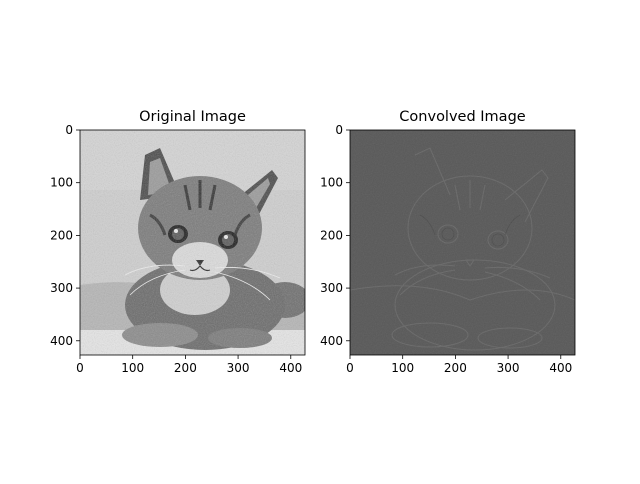 Image resolution: width=640 pixels, height=484 pixels. I want to click on panel-title: Original Image, so click(192, 117).